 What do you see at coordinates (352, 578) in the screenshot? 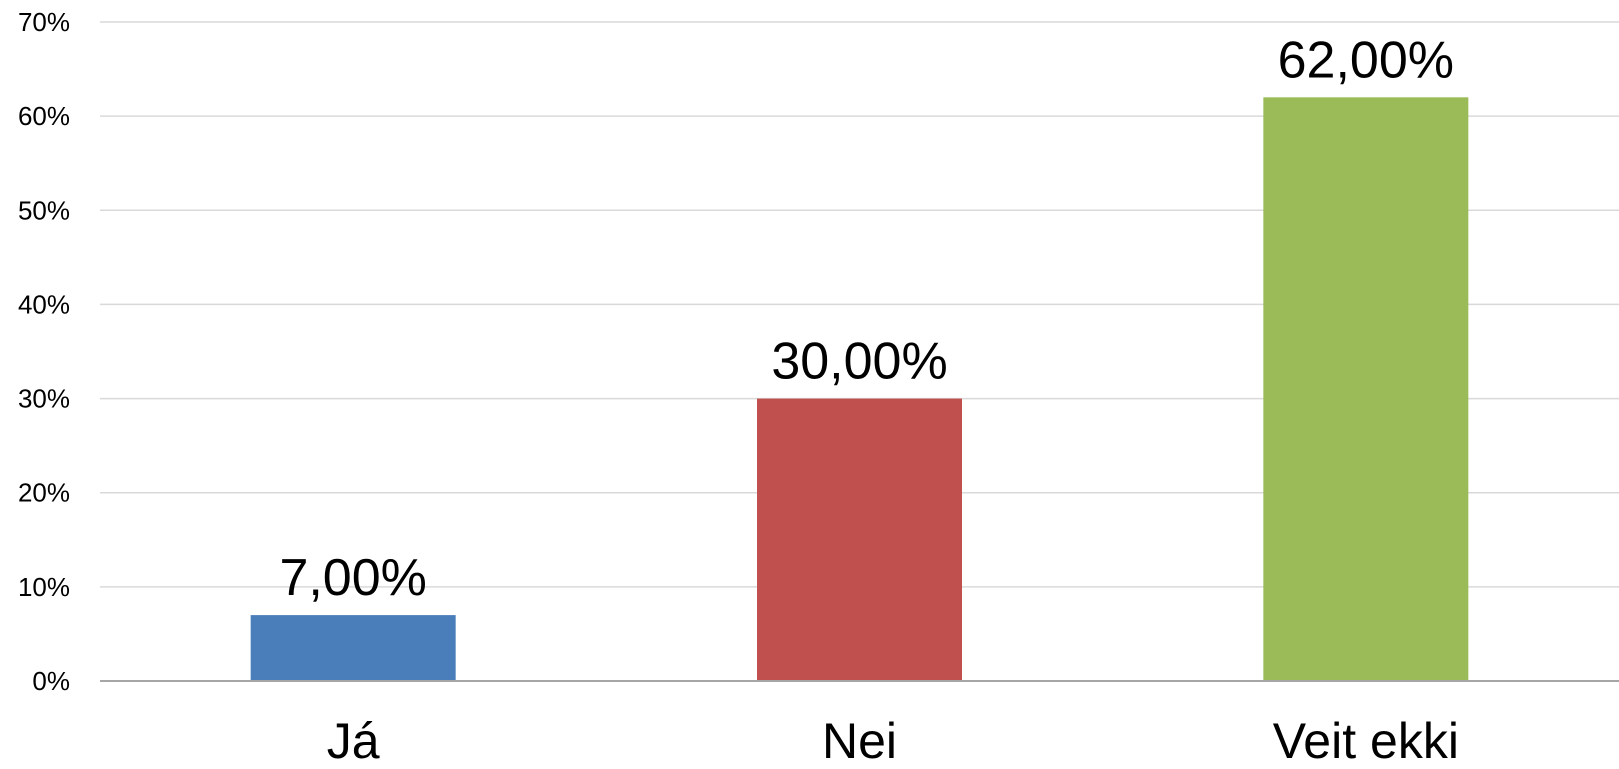
I see `data-label: 7,00%` at bounding box center [352, 578].